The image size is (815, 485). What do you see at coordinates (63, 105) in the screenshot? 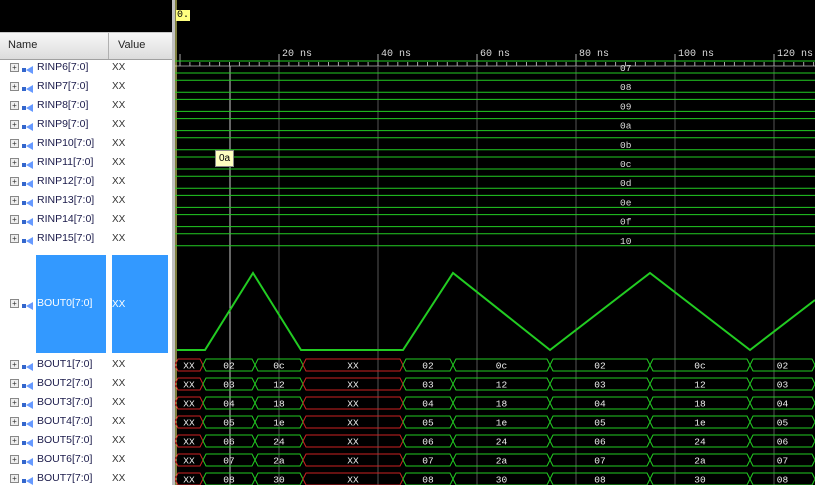
I see `signal-name: RINP8[7:0]` at bounding box center [63, 105].